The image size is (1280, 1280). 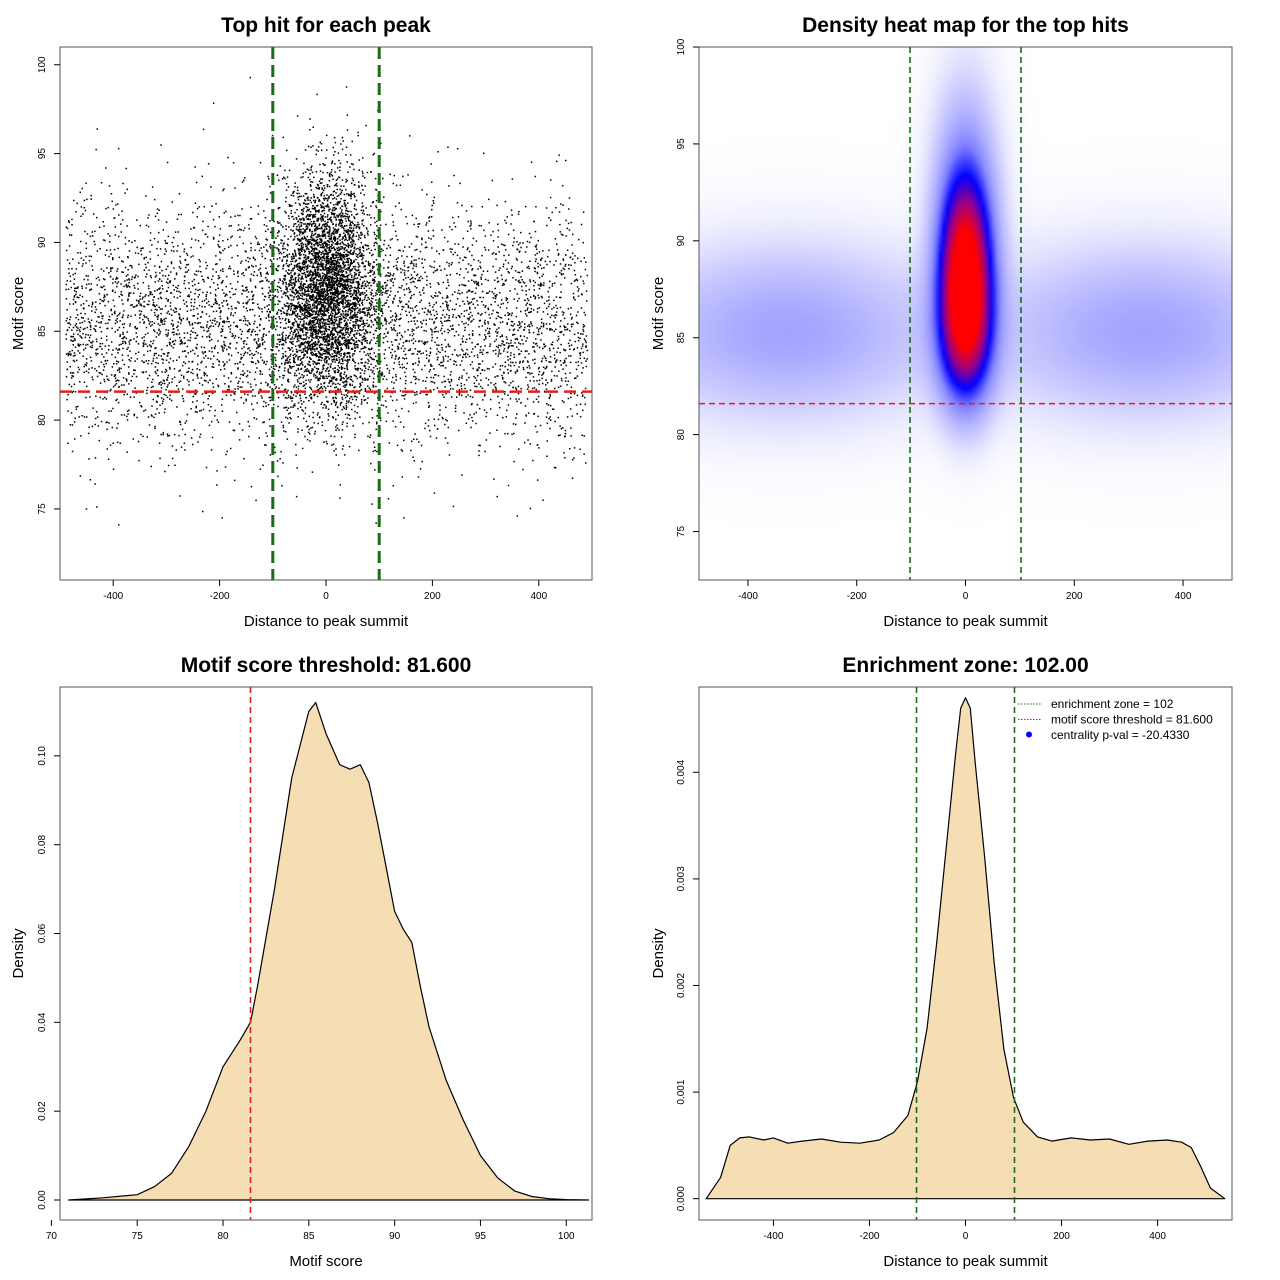 What do you see at coordinates (42, 1200) in the screenshot?
I see `score-density-ytick-label: 0.00` at bounding box center [42, 1200].